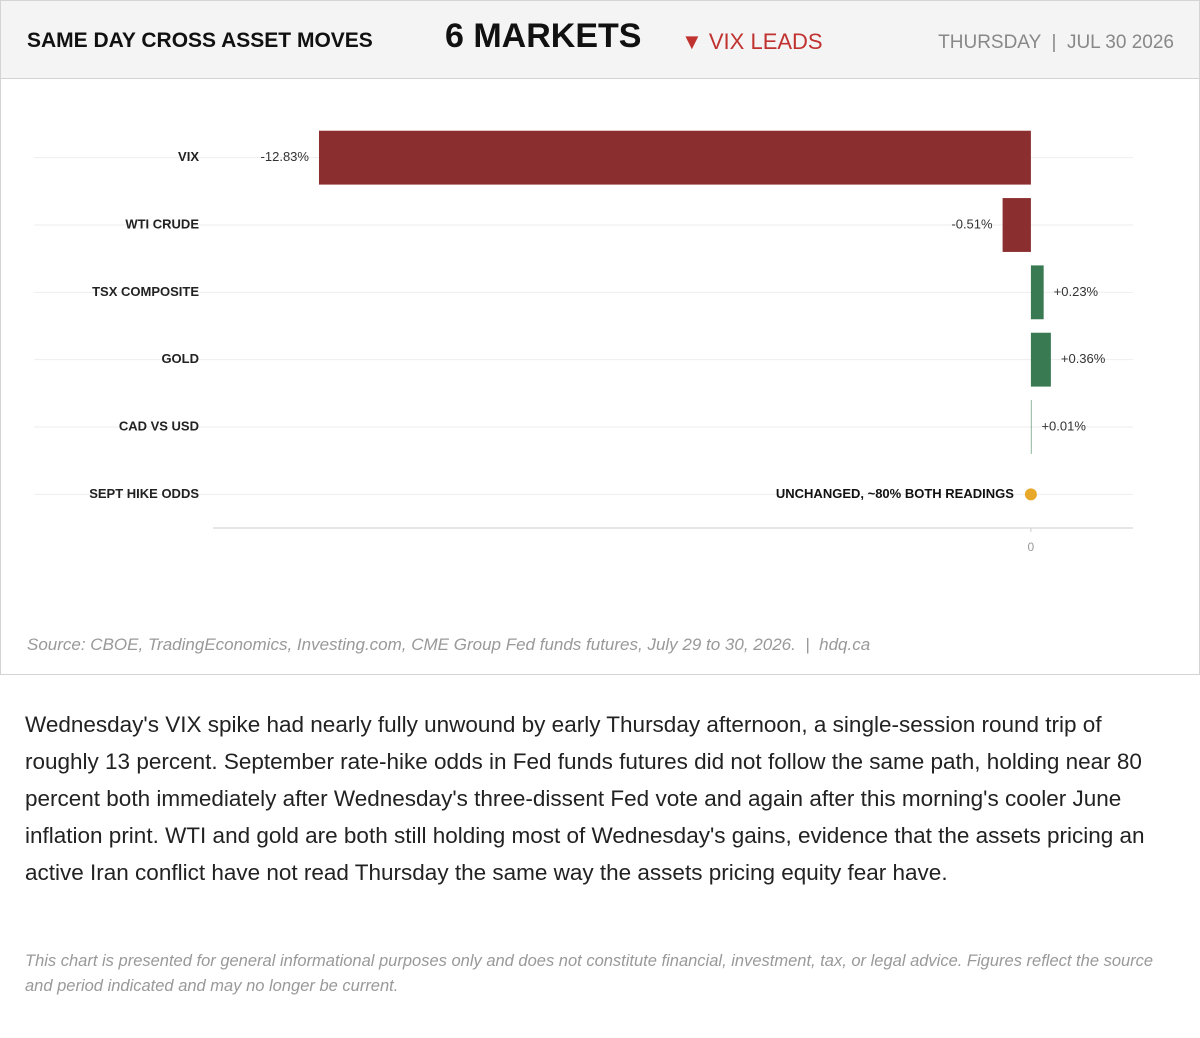 The height and width of the screenshot is (1038, 1200). What do you see at coordinates (1083, 358) in the screenshot?
I see `value-label: +0.36%` at bounding box center [1083, 358].